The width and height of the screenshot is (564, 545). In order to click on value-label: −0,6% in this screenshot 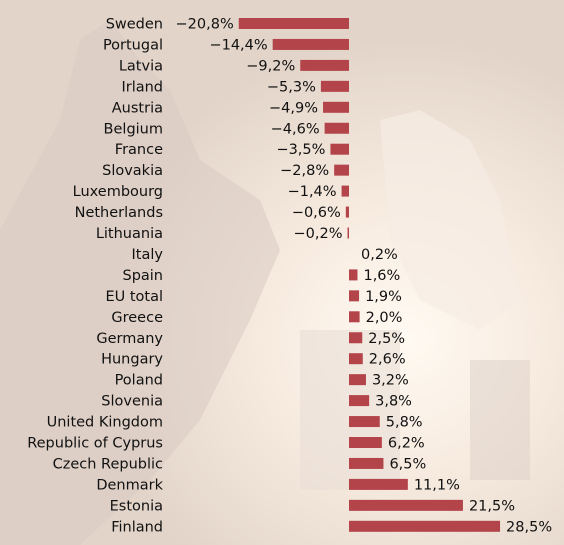, I will do `click(316, 213)`.